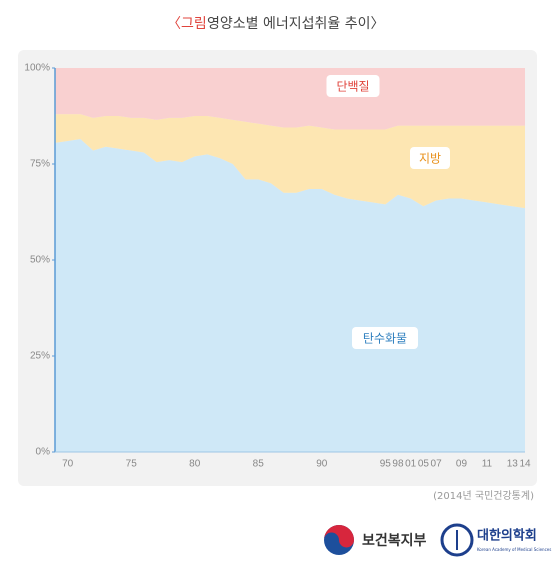 The width and height of the screenshot is (558, 564). What do you see at coordinates (525, 464) in the screenshot?
I see `x-tick-label: 14` at bounding box center [525, 464].